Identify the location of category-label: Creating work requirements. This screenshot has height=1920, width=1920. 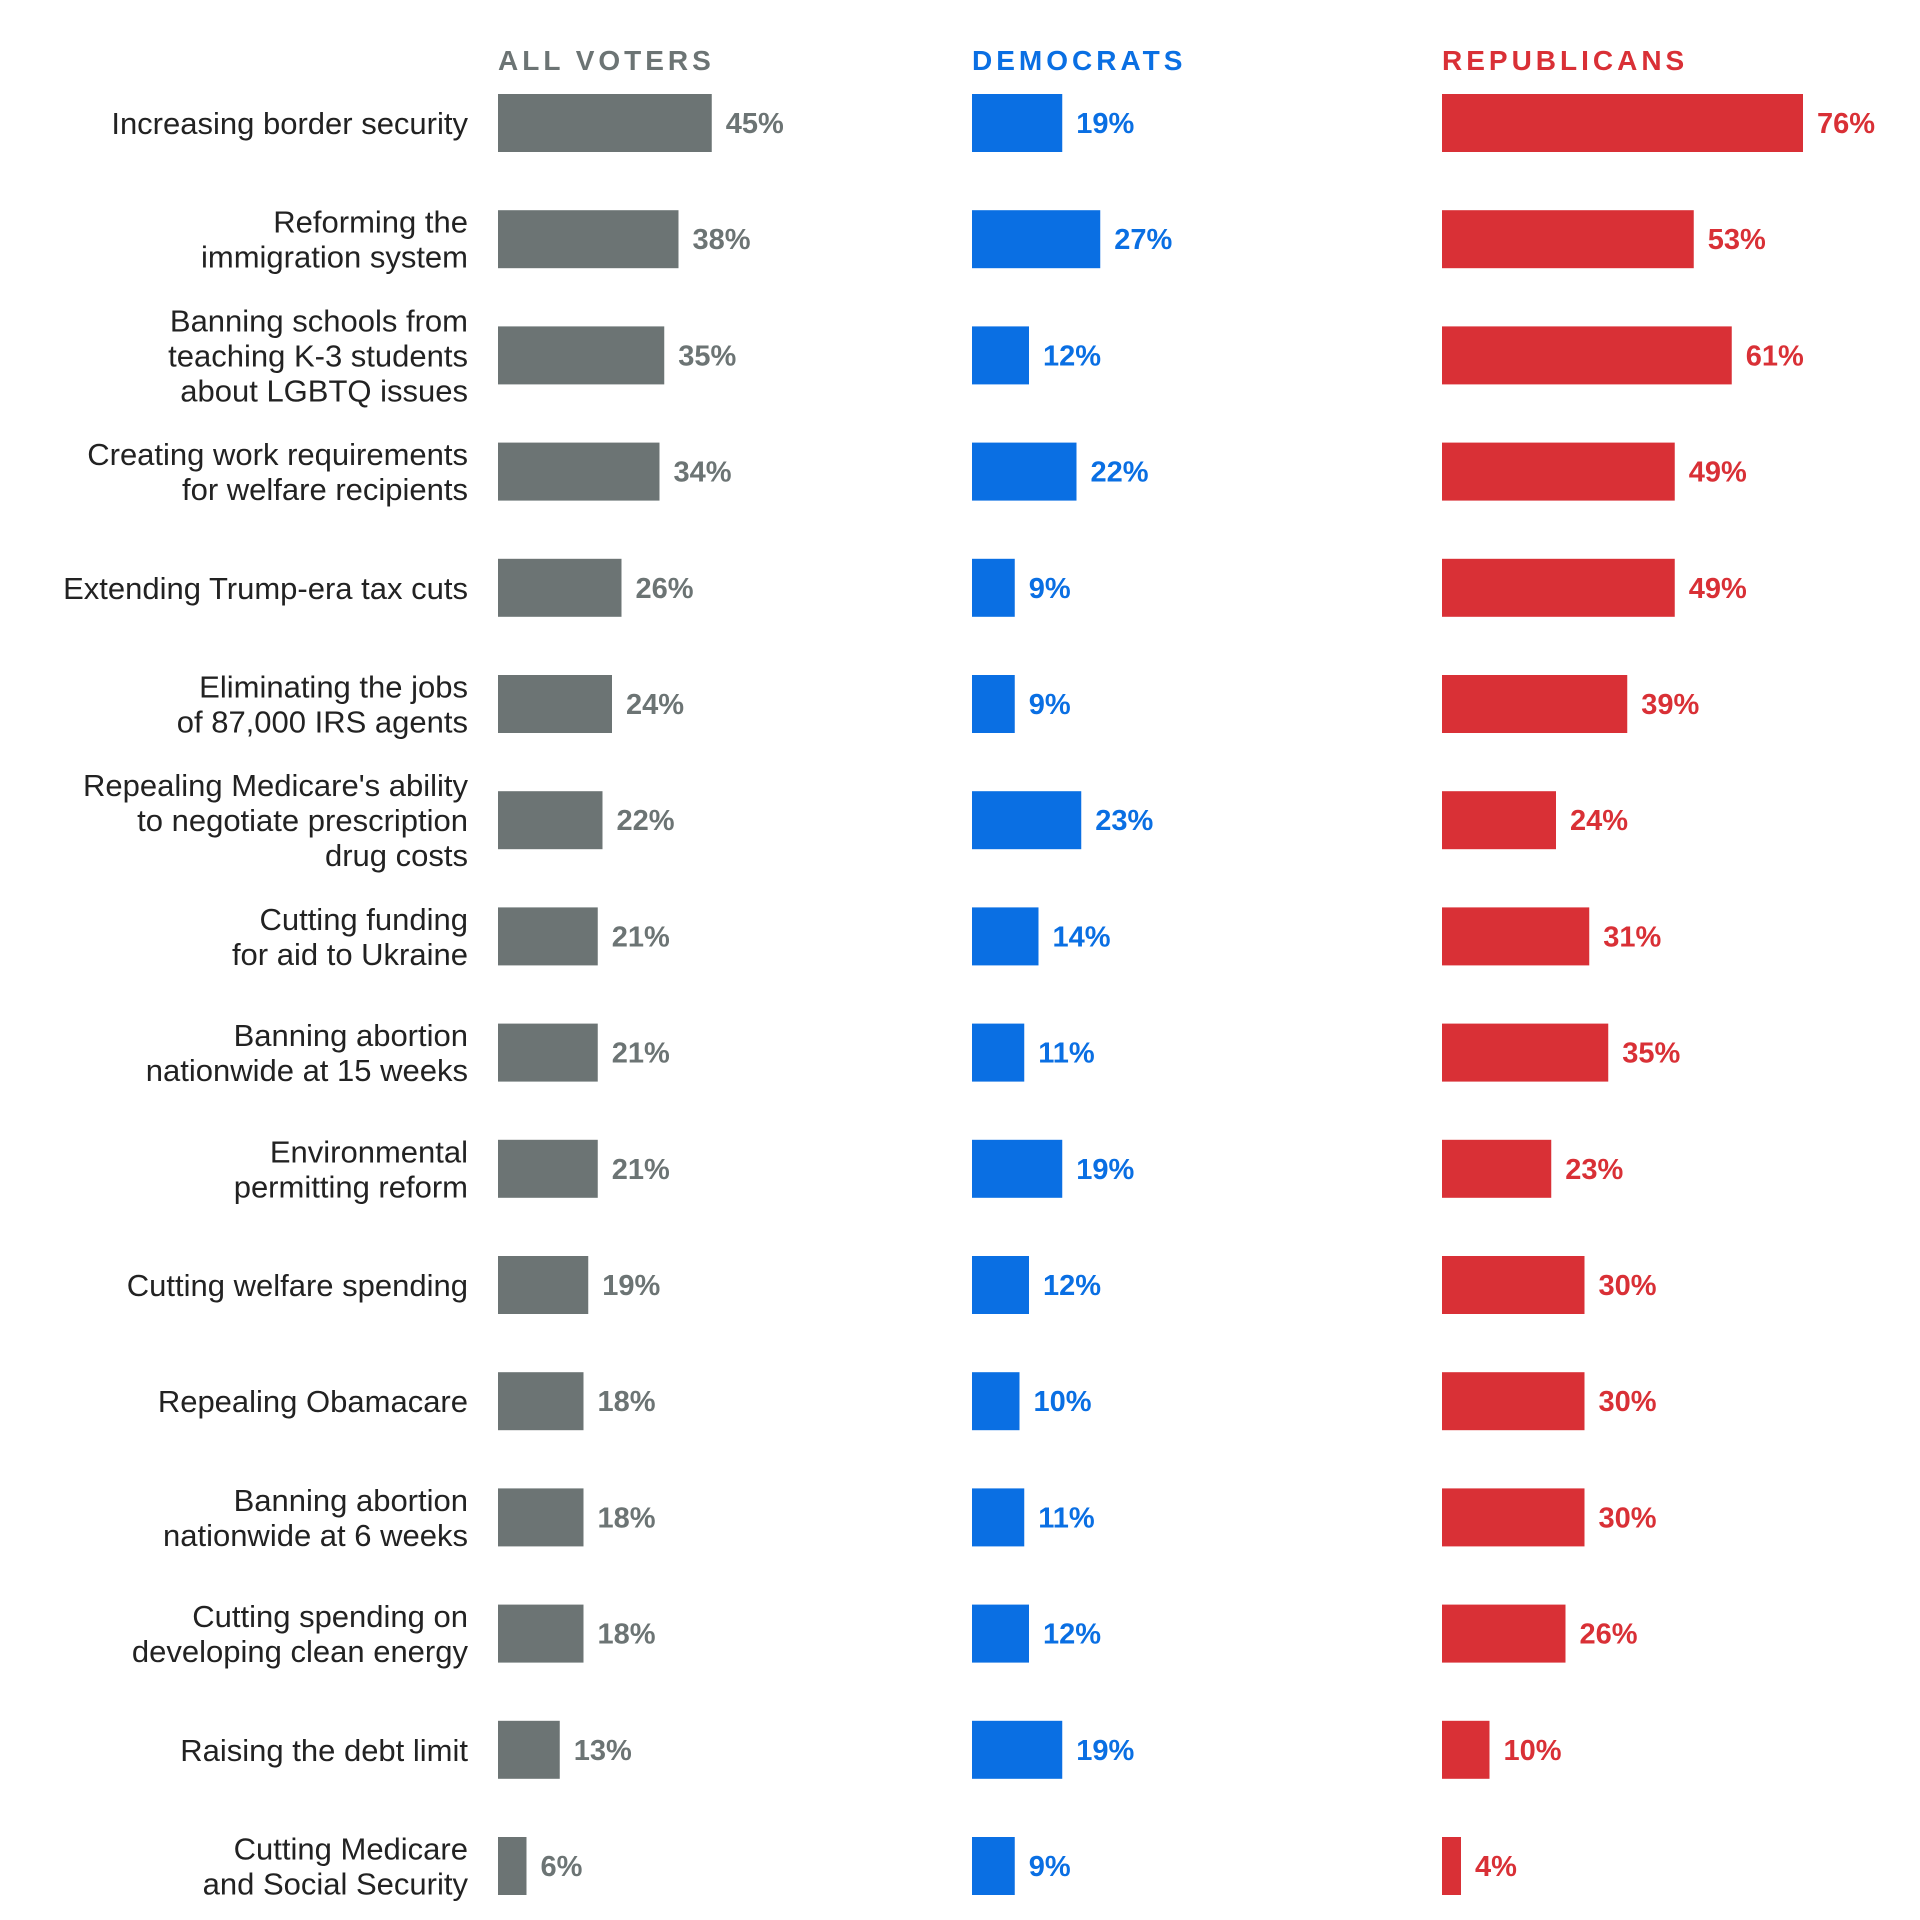
(277, 454).